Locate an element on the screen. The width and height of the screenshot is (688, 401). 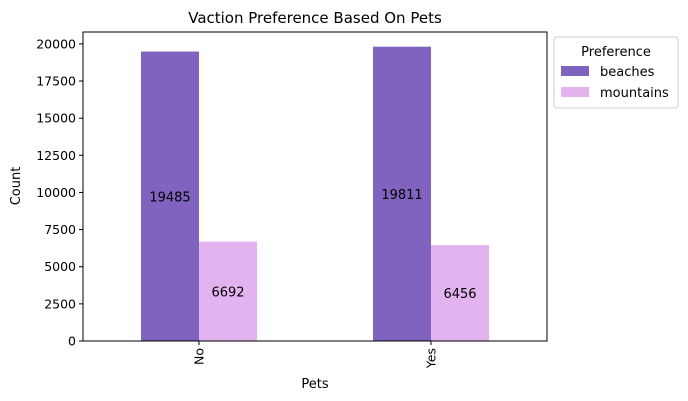
y-tick-label: 17500 is located at coordinates (56, 81).